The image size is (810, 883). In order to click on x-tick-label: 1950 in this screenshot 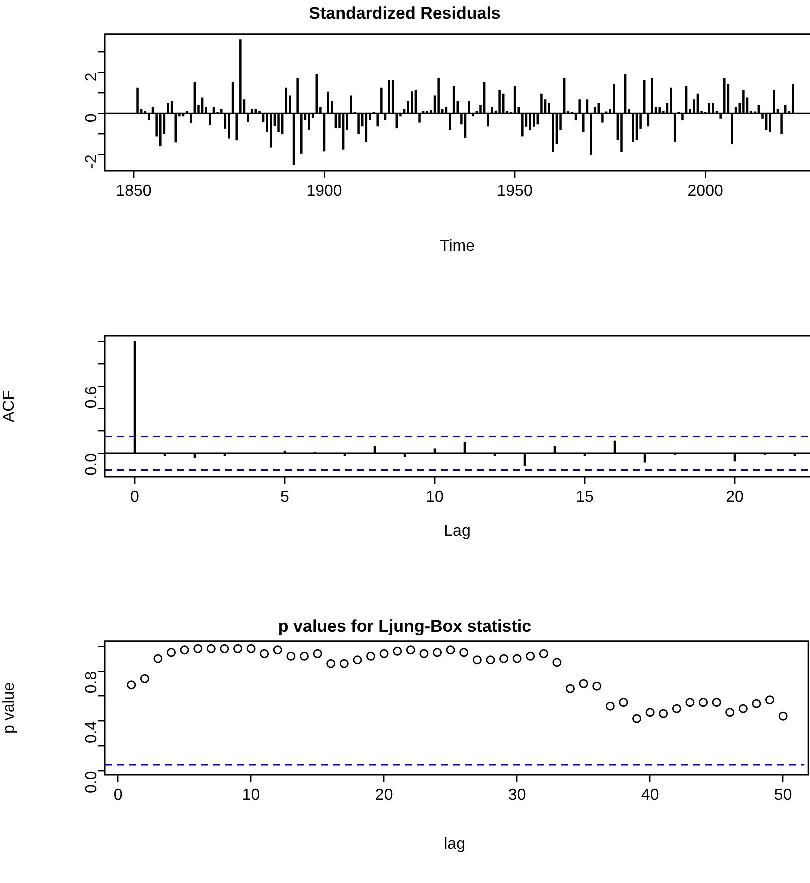, I will do `click(515, 191)`.